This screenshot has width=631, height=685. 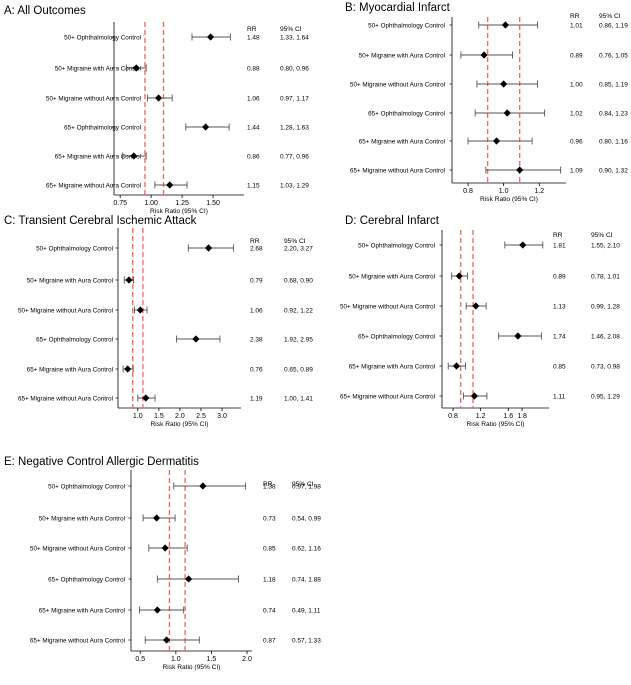 I want to click on row-label: 50+ Ophthalmology Control, so click(x=86, y=486).